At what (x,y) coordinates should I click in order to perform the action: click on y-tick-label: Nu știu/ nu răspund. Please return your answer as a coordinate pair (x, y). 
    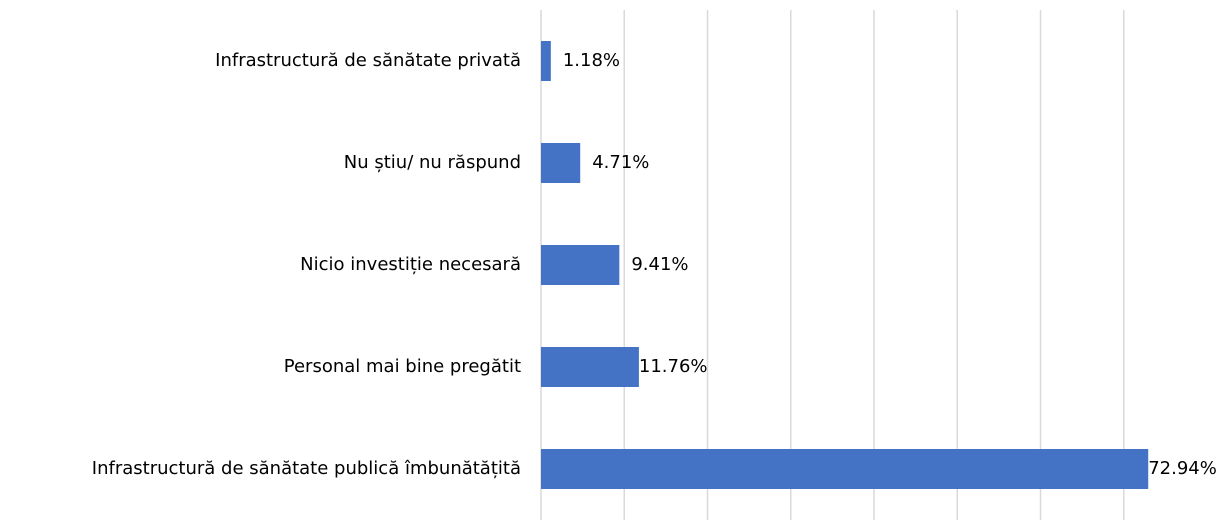
    Looking at the image, I should click on (432, 162).